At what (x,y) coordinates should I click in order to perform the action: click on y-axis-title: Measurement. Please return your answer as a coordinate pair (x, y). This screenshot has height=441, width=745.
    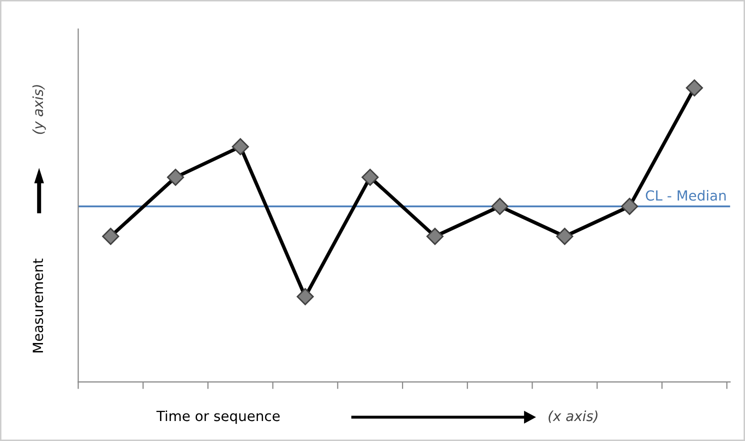
    Looking at the image, I should click on (38, 305).